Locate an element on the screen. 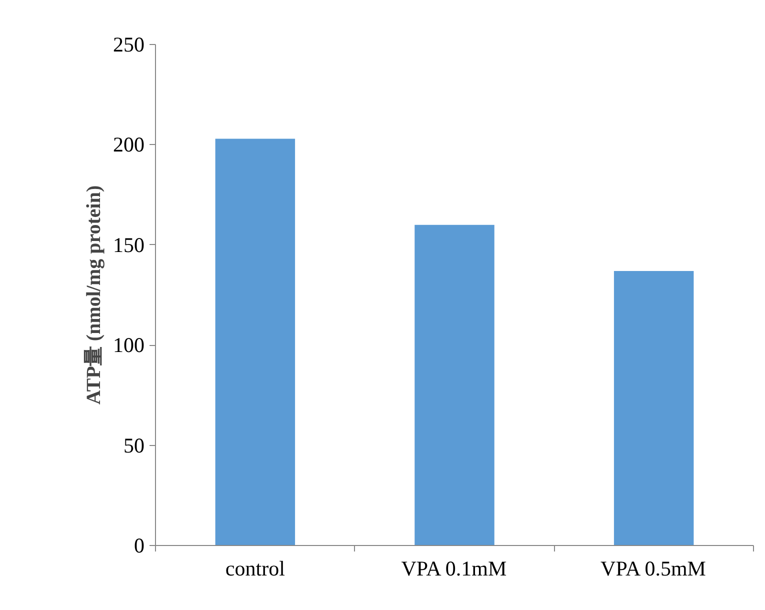  y-axis-title: ATP量 (nmol/mg protein) is located at coordinates (94, 295).